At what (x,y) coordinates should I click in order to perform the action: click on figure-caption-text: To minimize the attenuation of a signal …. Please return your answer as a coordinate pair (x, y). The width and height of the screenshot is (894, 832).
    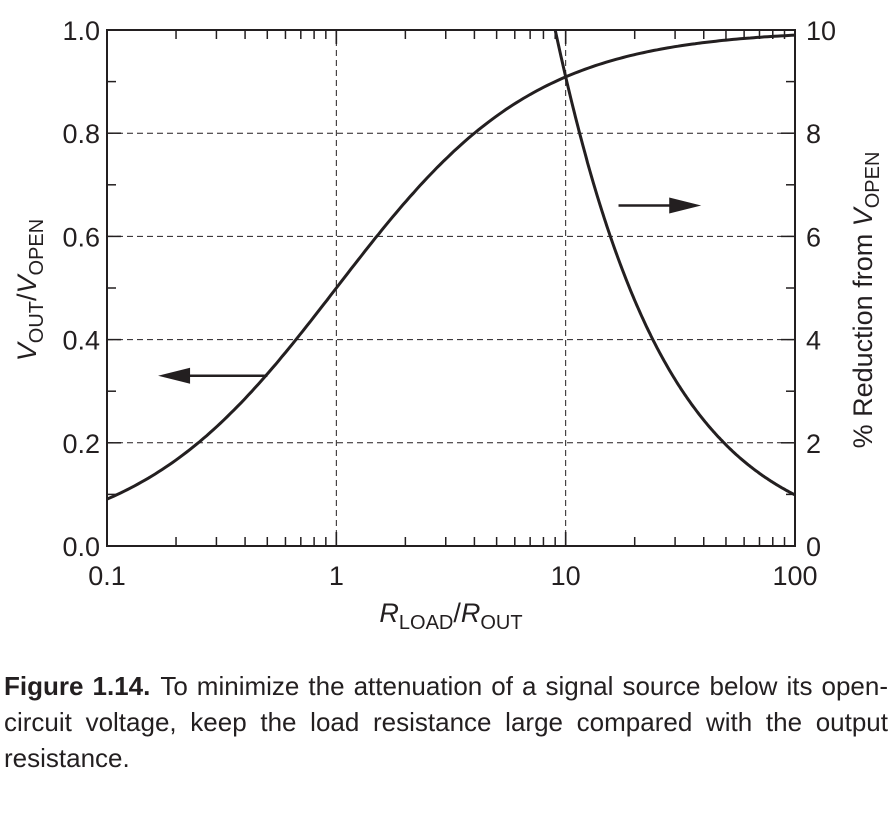
    Looking at the image, I should click on (446, 722).